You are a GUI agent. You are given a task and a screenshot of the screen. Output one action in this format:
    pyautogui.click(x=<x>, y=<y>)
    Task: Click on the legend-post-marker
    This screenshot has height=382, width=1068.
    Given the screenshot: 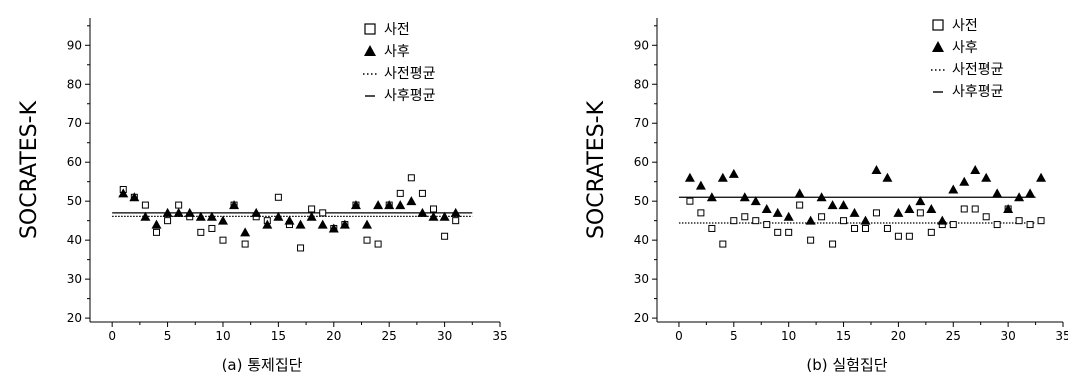 What is the action you would take?
    pyautogui.click(x=370, y=50)
    